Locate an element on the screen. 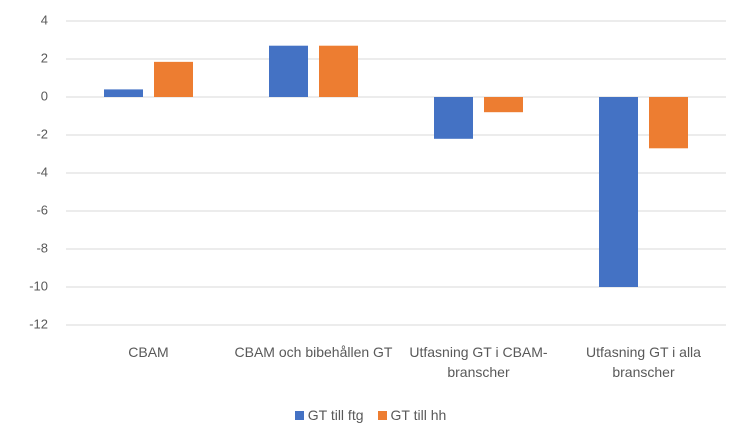  x-tick-label: CBAM och bibehållen GT is located at coordinates (313, 352).